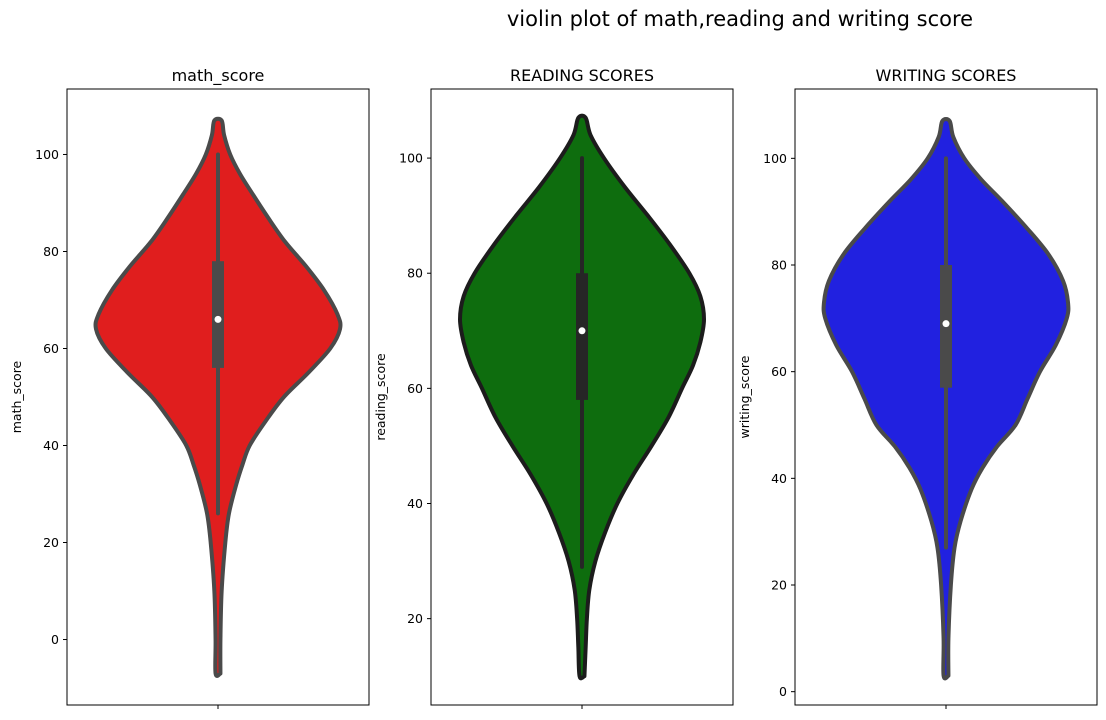 The height and width of the screenshot is (720, 1106). I want to click on subplot-title: math_score, so click(218, 76).